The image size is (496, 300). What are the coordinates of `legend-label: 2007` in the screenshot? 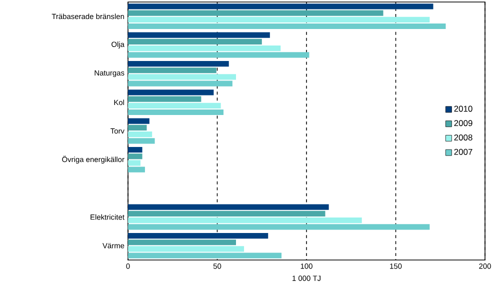 It's located at (463, 151).